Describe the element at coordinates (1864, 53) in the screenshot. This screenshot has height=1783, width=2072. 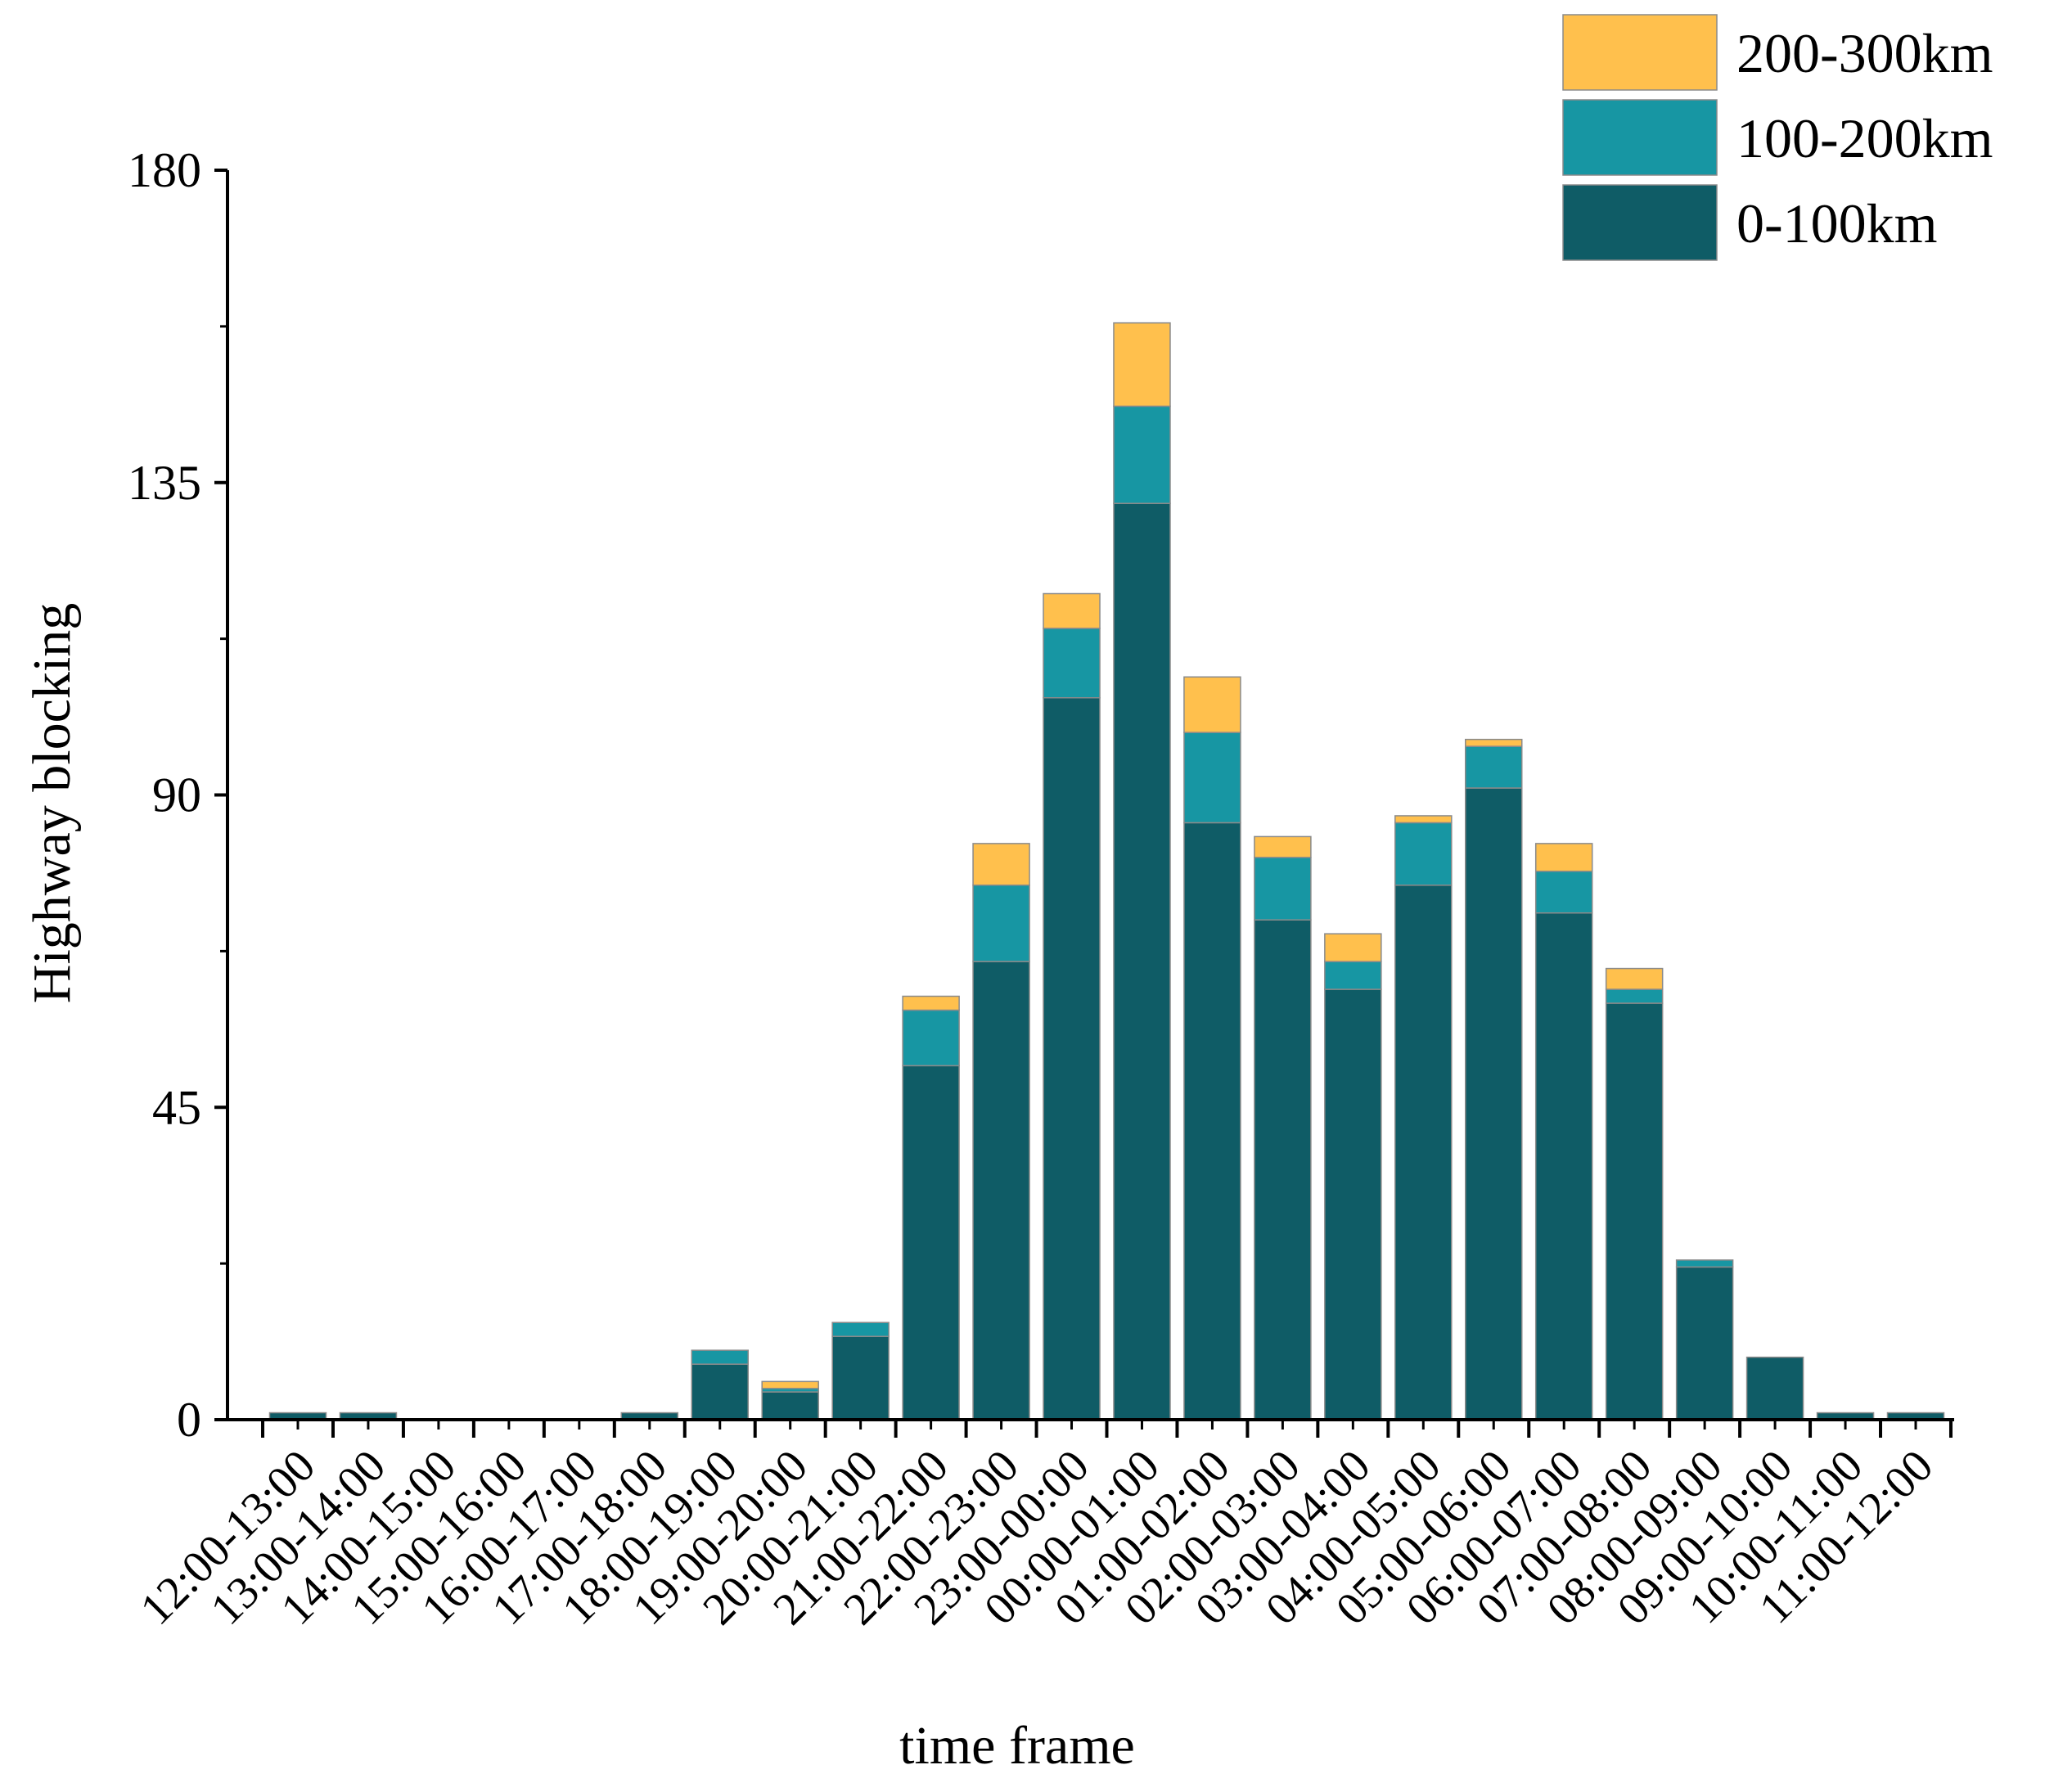
I see `legend-label: 200-300km` at that location.